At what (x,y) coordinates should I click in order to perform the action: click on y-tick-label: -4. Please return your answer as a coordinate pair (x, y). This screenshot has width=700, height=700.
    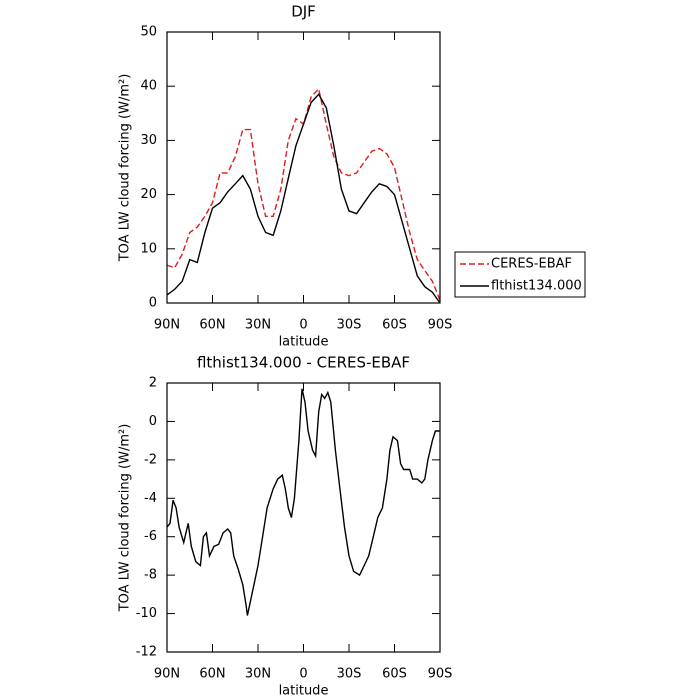
    Looking at the image, I should click on (150, 498).